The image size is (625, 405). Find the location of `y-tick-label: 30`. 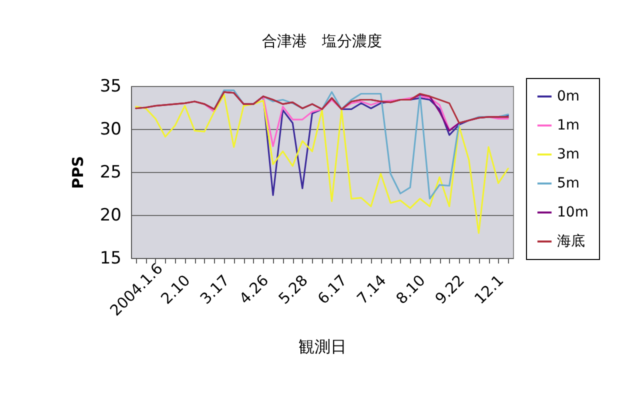

y-tick-label: 30 is located at coordinates (111, 130).